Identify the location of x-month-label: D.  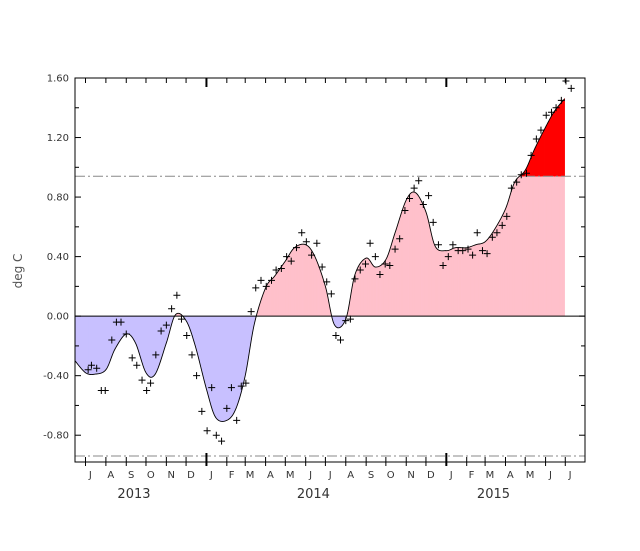
(431, 475).